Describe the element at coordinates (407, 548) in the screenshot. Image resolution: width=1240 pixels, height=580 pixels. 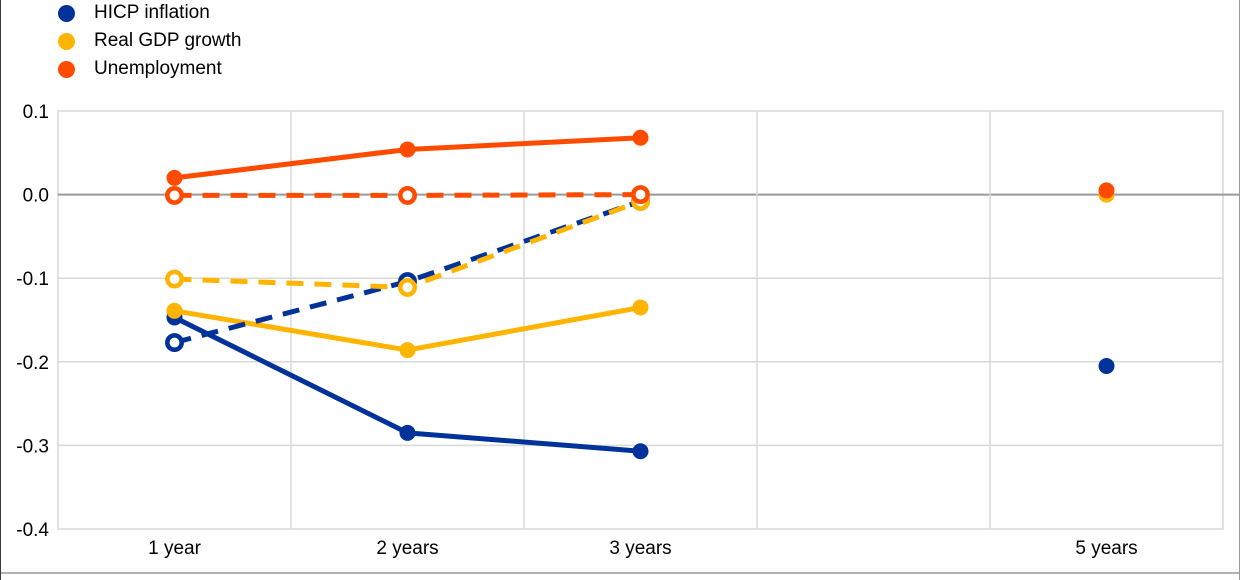
I see `x-tick-label: 2 years` at that location.